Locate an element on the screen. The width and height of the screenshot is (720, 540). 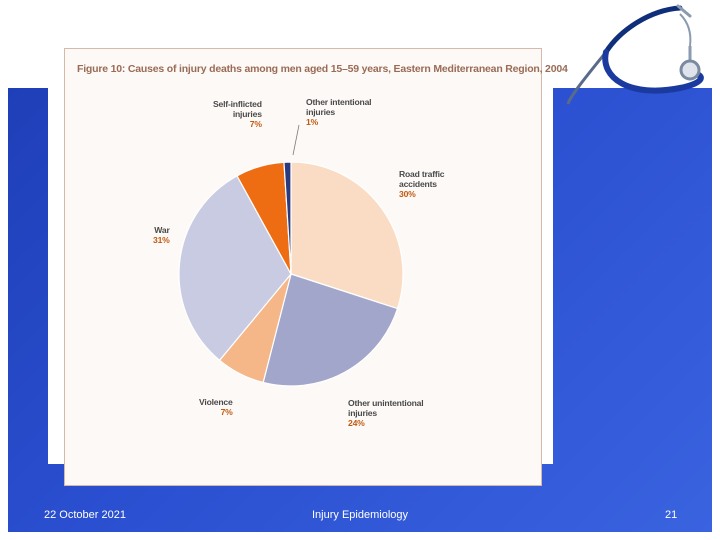
slice-label-text: Road traffic is located at coordinates (422, 174).